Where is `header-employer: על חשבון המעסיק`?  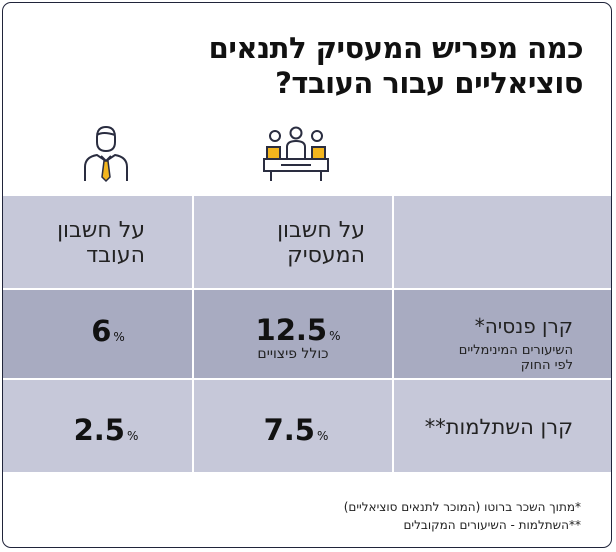
header-employer: על חשבון המעסיק is located at coordinates (310, 243).